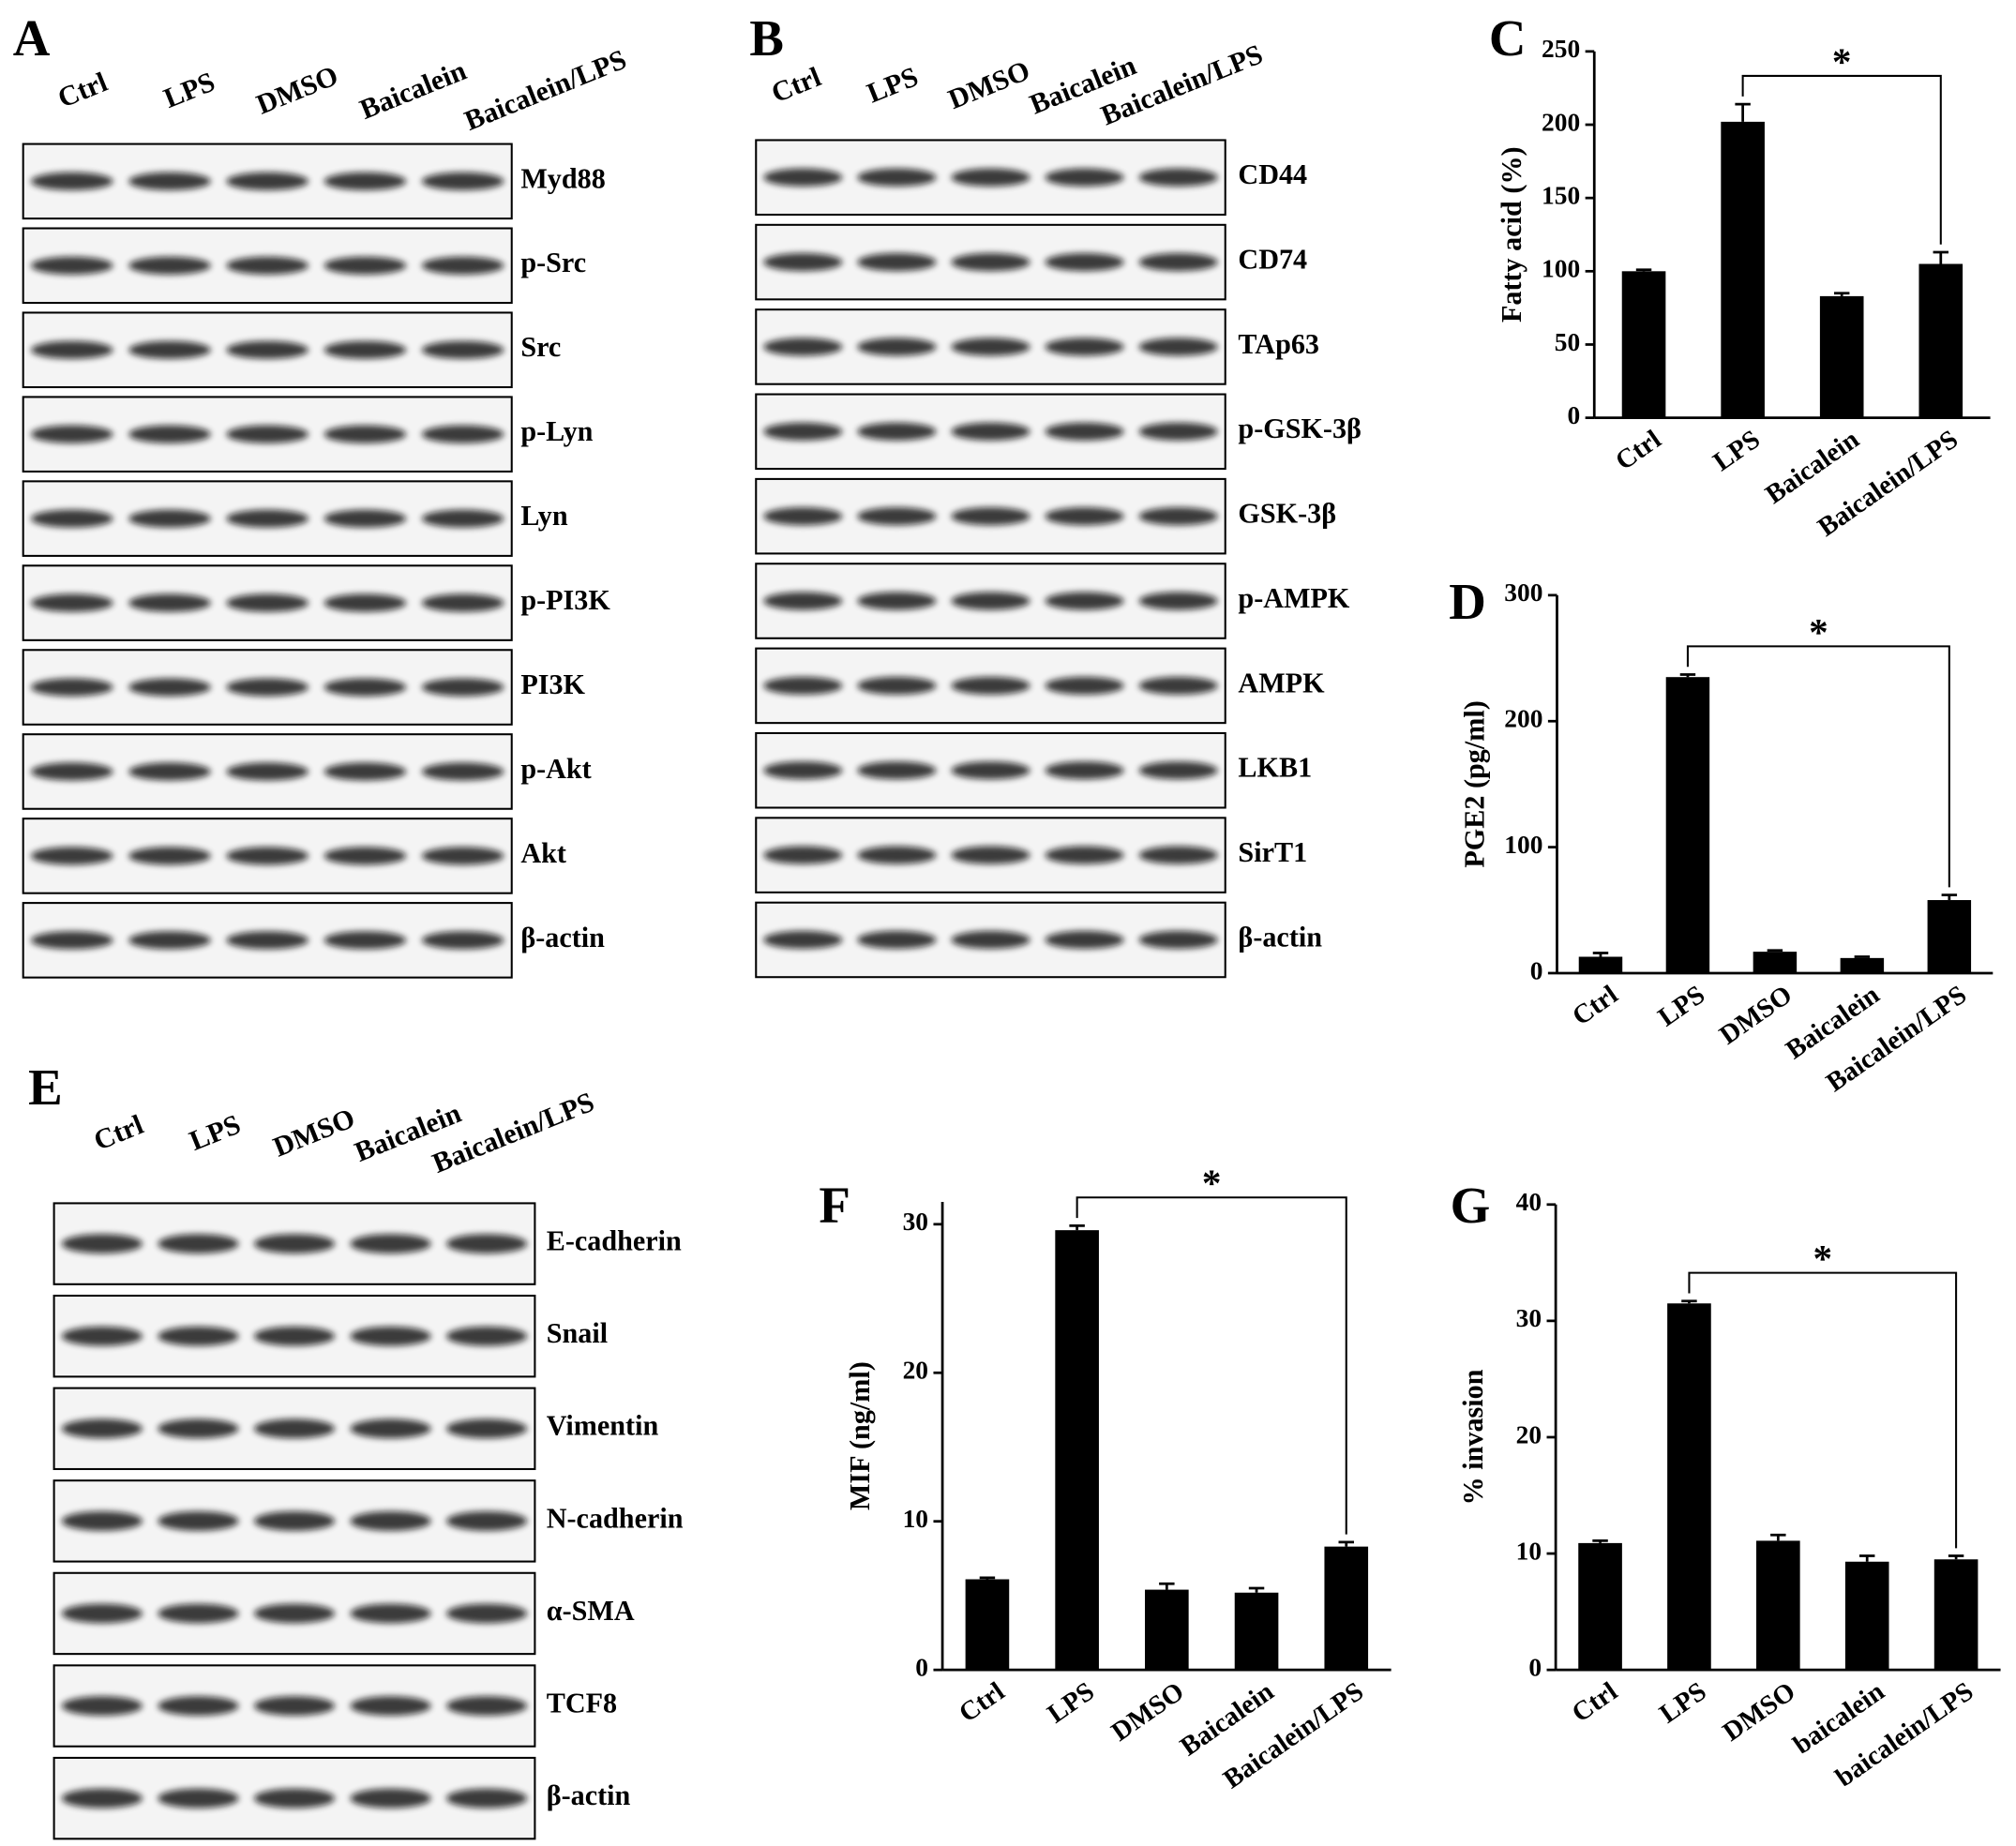  What do you see at coordinates (893, 84) in the screenshot?
I see `lane-label: LPS` at bounding box center [893, 84].